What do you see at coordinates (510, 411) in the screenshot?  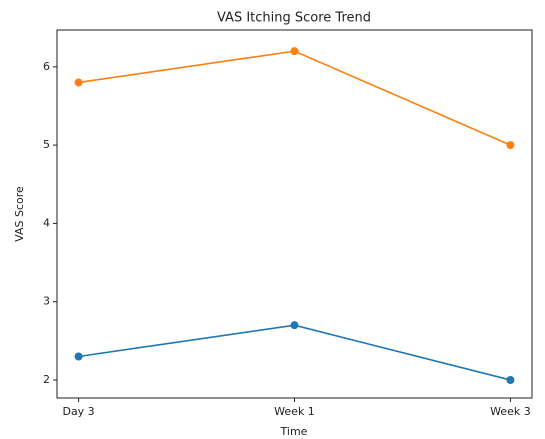 I see `x-tick-label: Week 3` at bounding box center [510, 411].